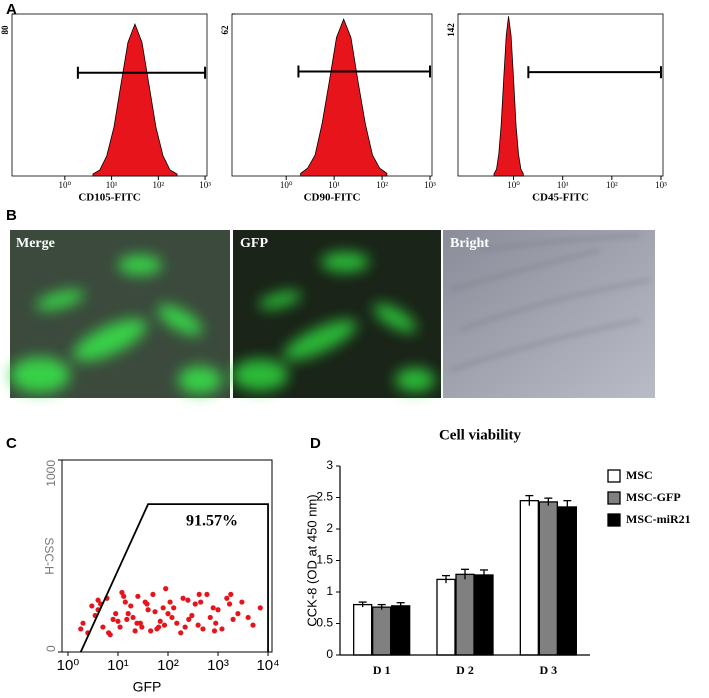 The height and width of the screenshot is (698, 709). I want to click on legend-label: MSC-miR21, so click(658, 519).